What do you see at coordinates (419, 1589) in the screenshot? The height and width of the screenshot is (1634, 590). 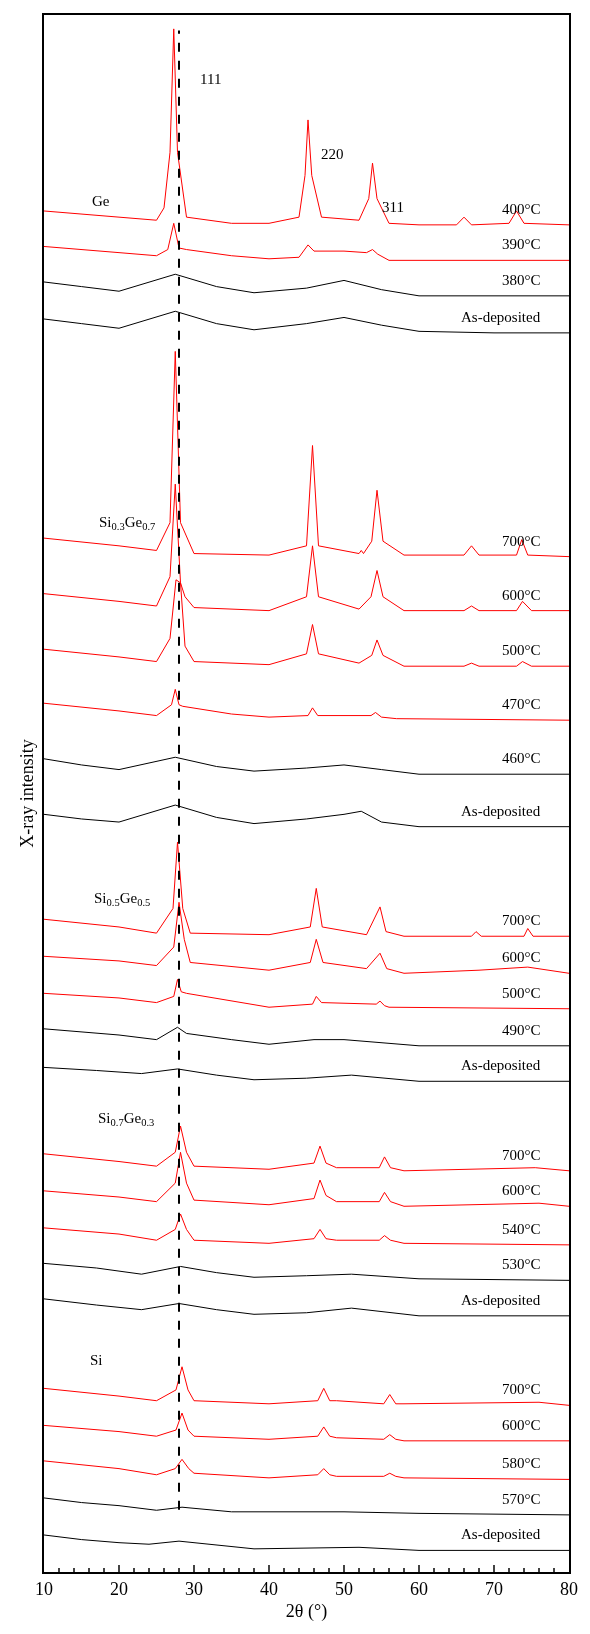 I see `x-tick-label: 60` at bounding box center [419, 1589].